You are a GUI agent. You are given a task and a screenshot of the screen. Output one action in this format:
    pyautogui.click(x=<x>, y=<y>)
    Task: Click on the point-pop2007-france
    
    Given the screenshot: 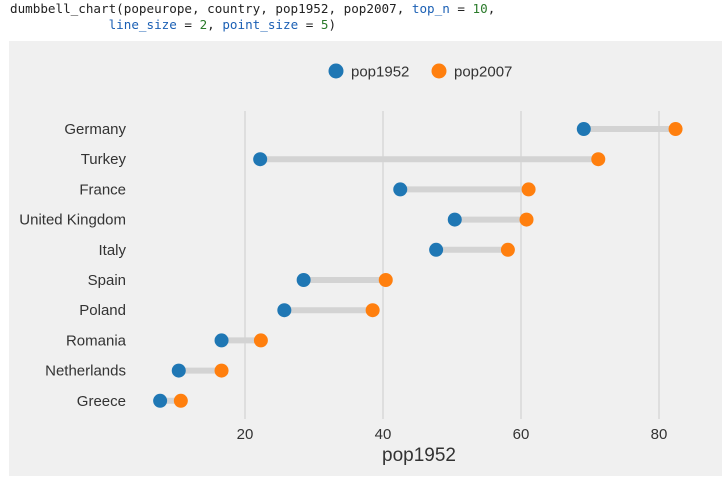 What is the action you would take?
    pyautogui.click(x=528, y=189)
    